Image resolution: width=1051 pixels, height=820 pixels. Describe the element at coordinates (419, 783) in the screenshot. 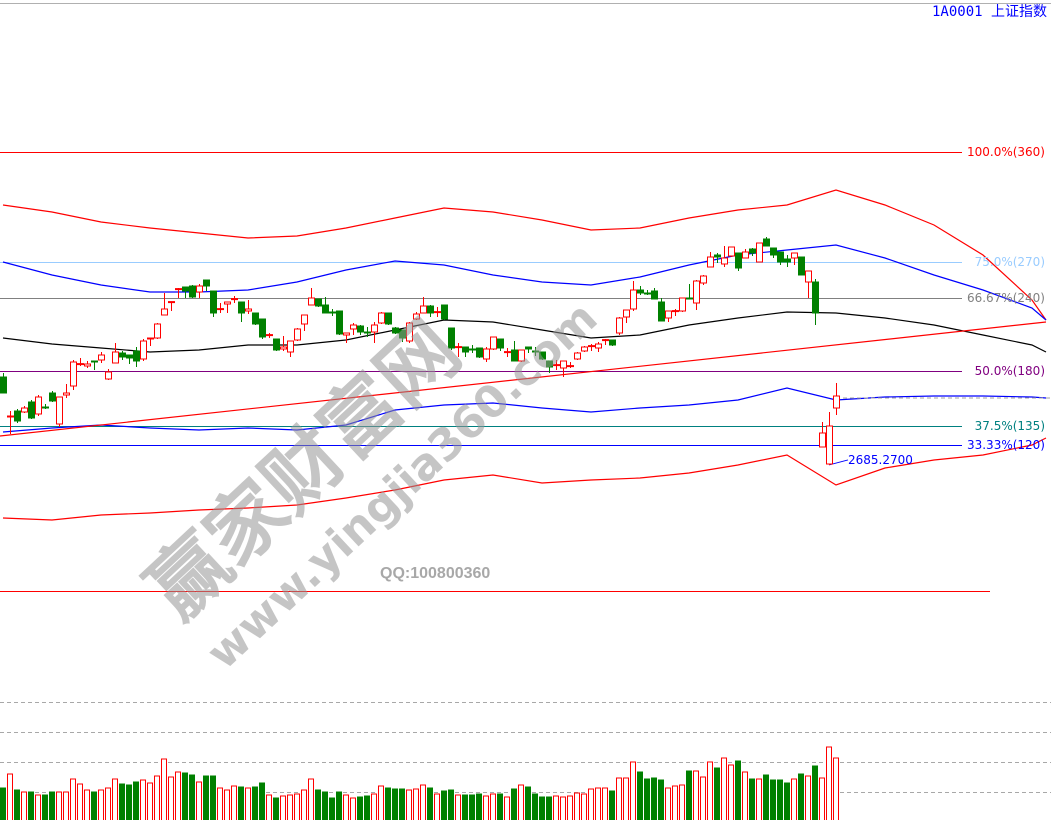

I see `volume-bars` at that location.